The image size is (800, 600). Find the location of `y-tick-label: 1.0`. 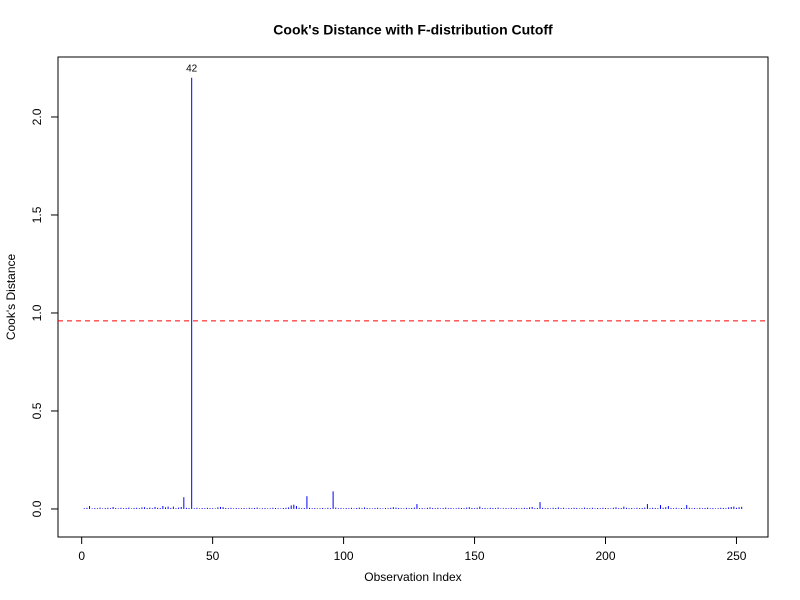

y-tick-label: 1.0 is located at coordinates (37, 312).